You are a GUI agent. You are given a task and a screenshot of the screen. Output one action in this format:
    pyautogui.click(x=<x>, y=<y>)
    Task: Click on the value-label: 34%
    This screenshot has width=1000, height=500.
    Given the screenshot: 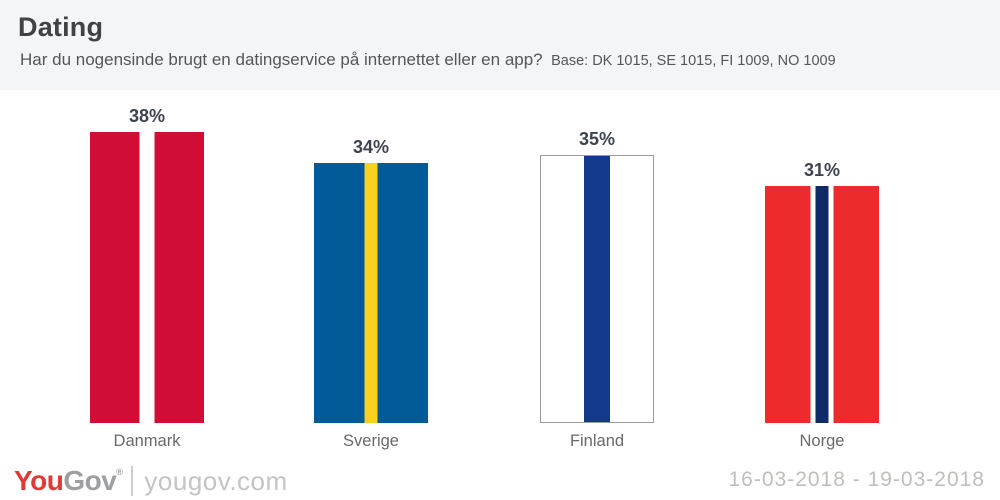 What is the action you would take?
    pyautogui.click(x=371, y=147)
    